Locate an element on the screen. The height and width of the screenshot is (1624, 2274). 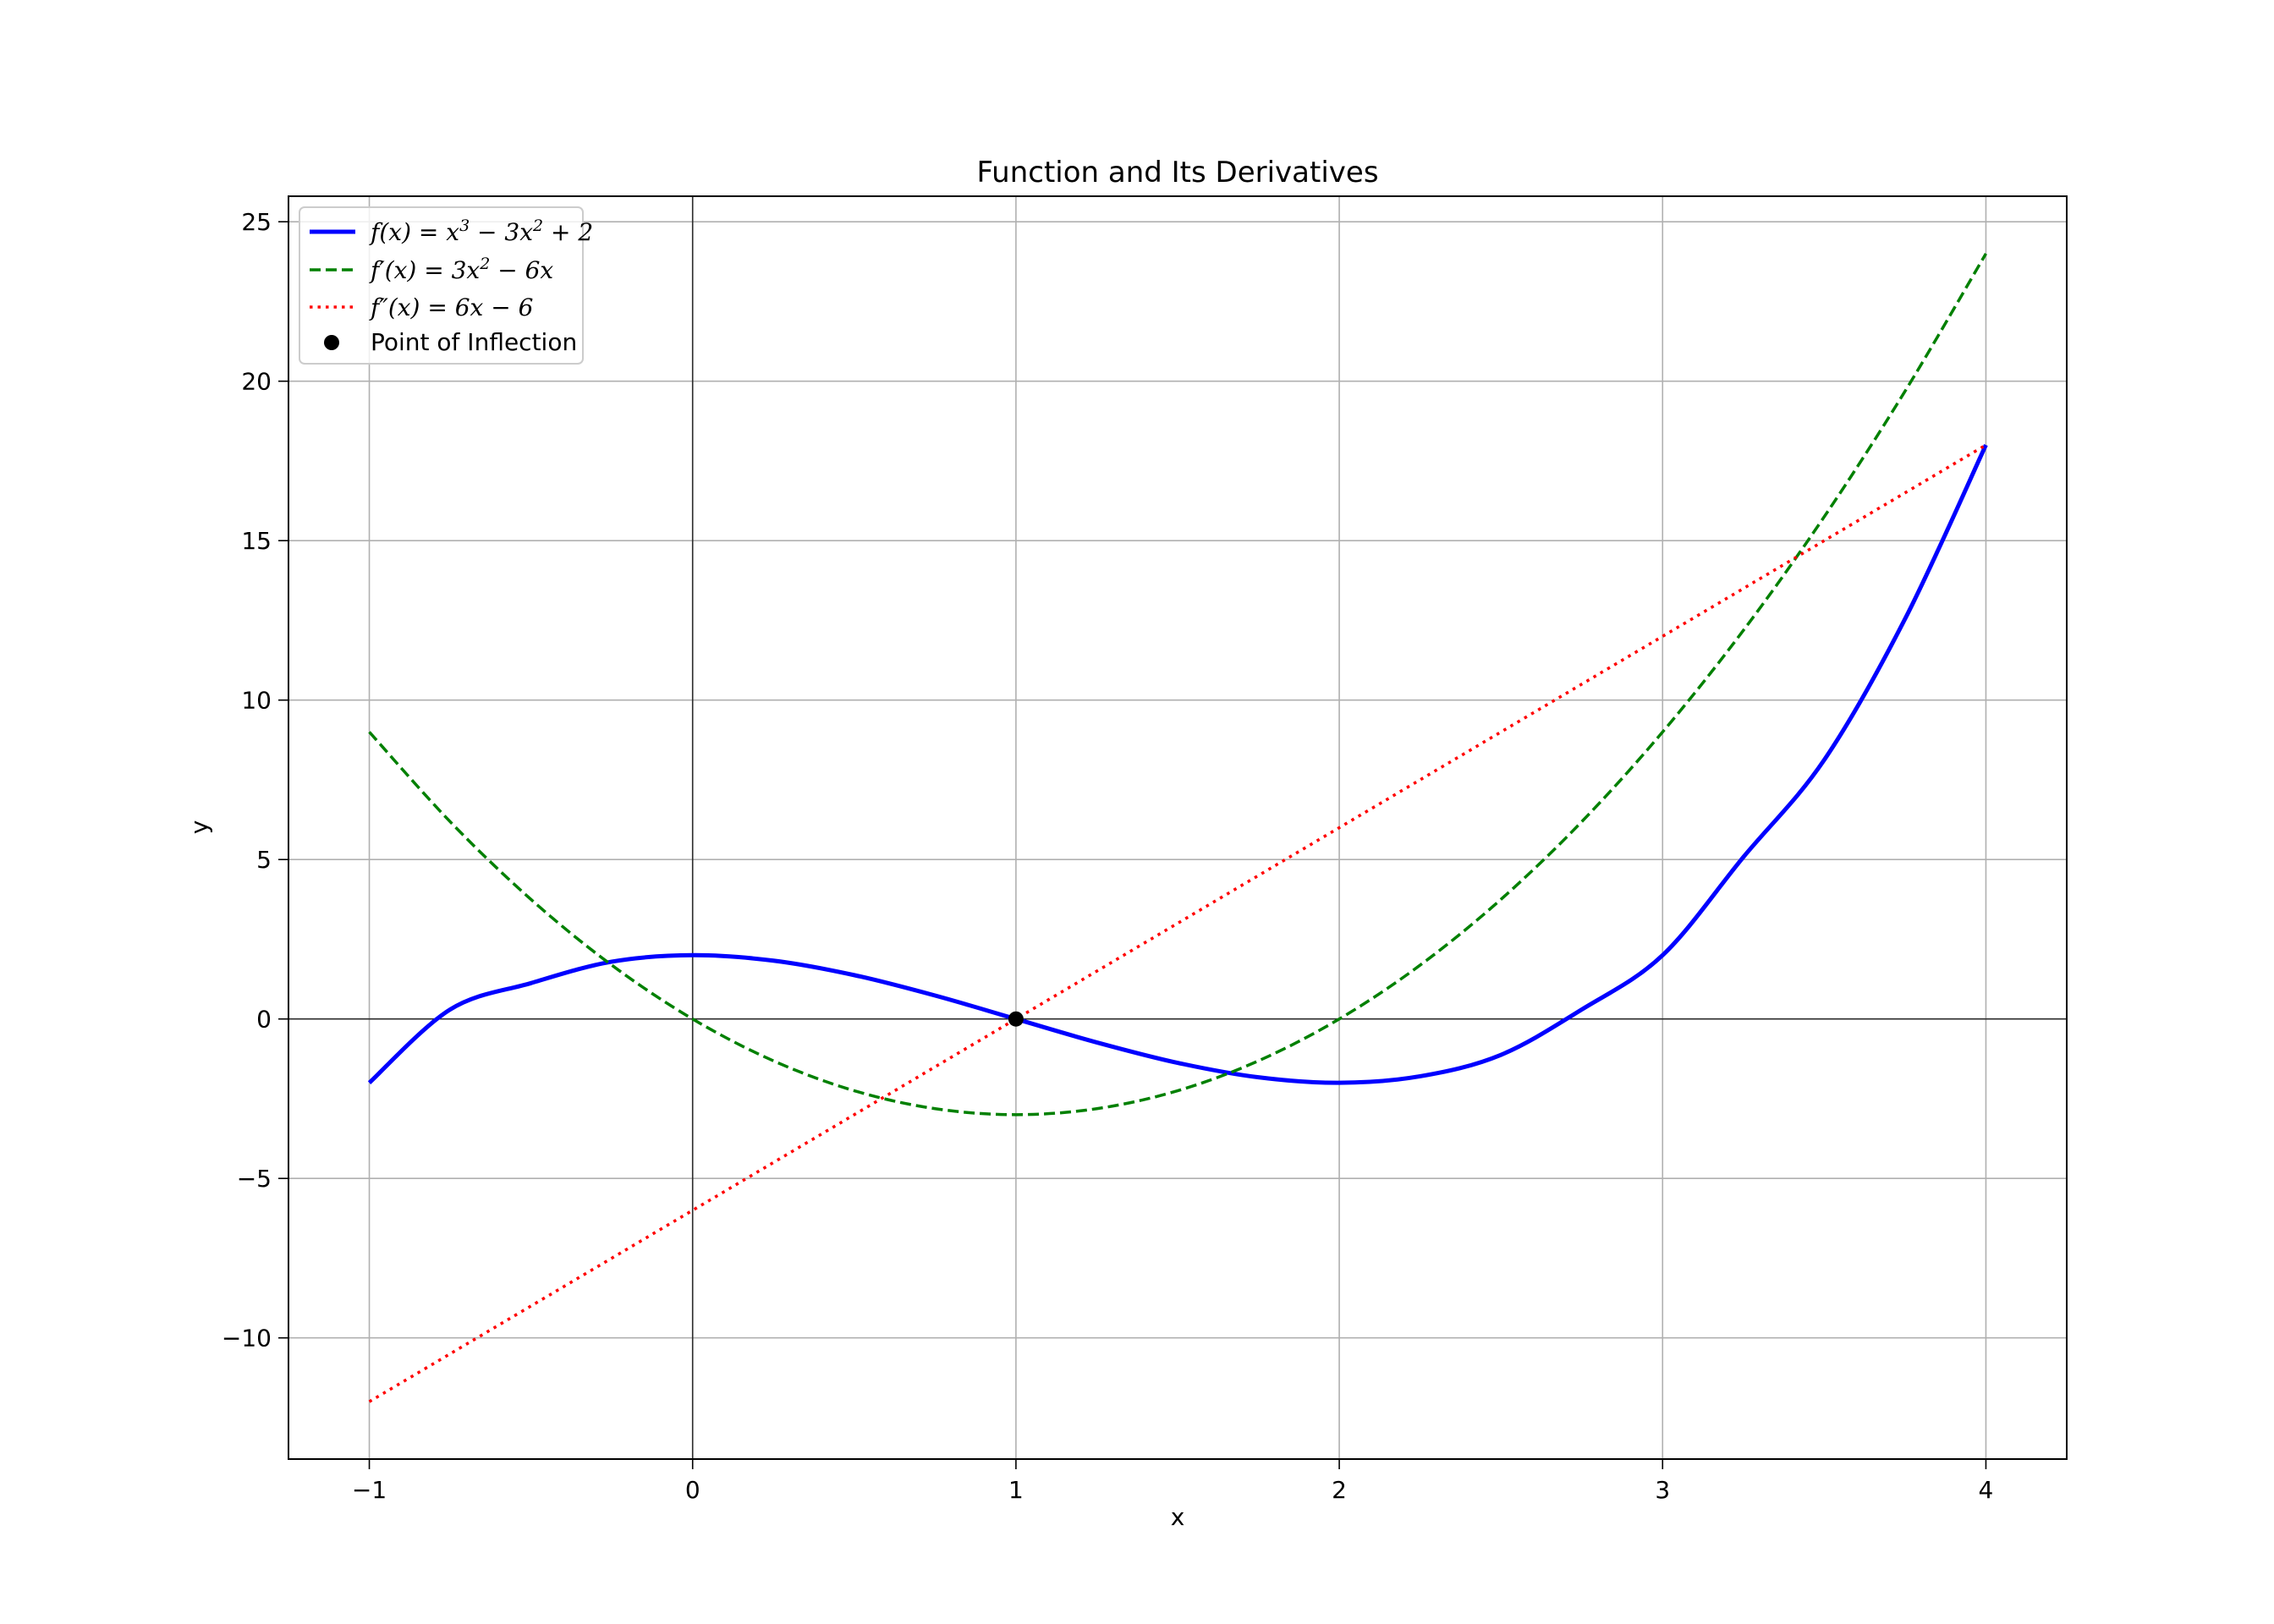
legend-label-inflection: Point of Inflection is located at coordinates (474, 342).